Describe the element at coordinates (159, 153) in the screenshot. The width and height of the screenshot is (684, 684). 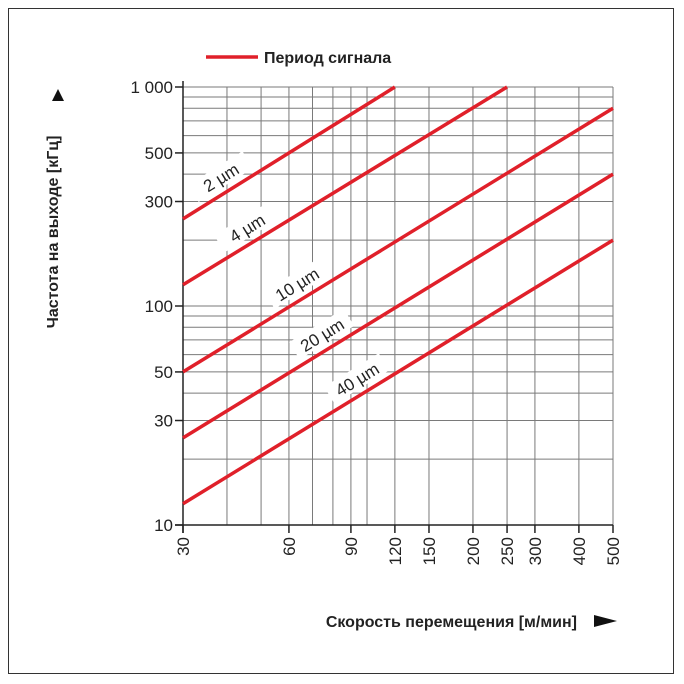
I see `y-tick-label: 500` at that location.